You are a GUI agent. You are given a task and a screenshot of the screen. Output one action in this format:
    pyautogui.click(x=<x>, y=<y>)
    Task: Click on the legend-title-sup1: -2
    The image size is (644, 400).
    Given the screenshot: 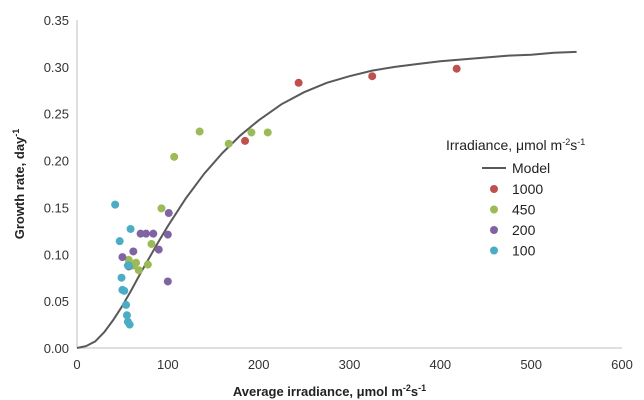 What is the action you would take?
    pyautogui.click(x=566, y=142)
    